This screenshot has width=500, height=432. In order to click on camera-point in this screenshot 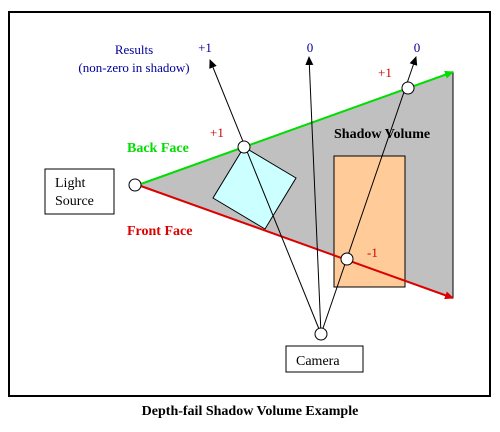, I will do `click(321, 334)`.